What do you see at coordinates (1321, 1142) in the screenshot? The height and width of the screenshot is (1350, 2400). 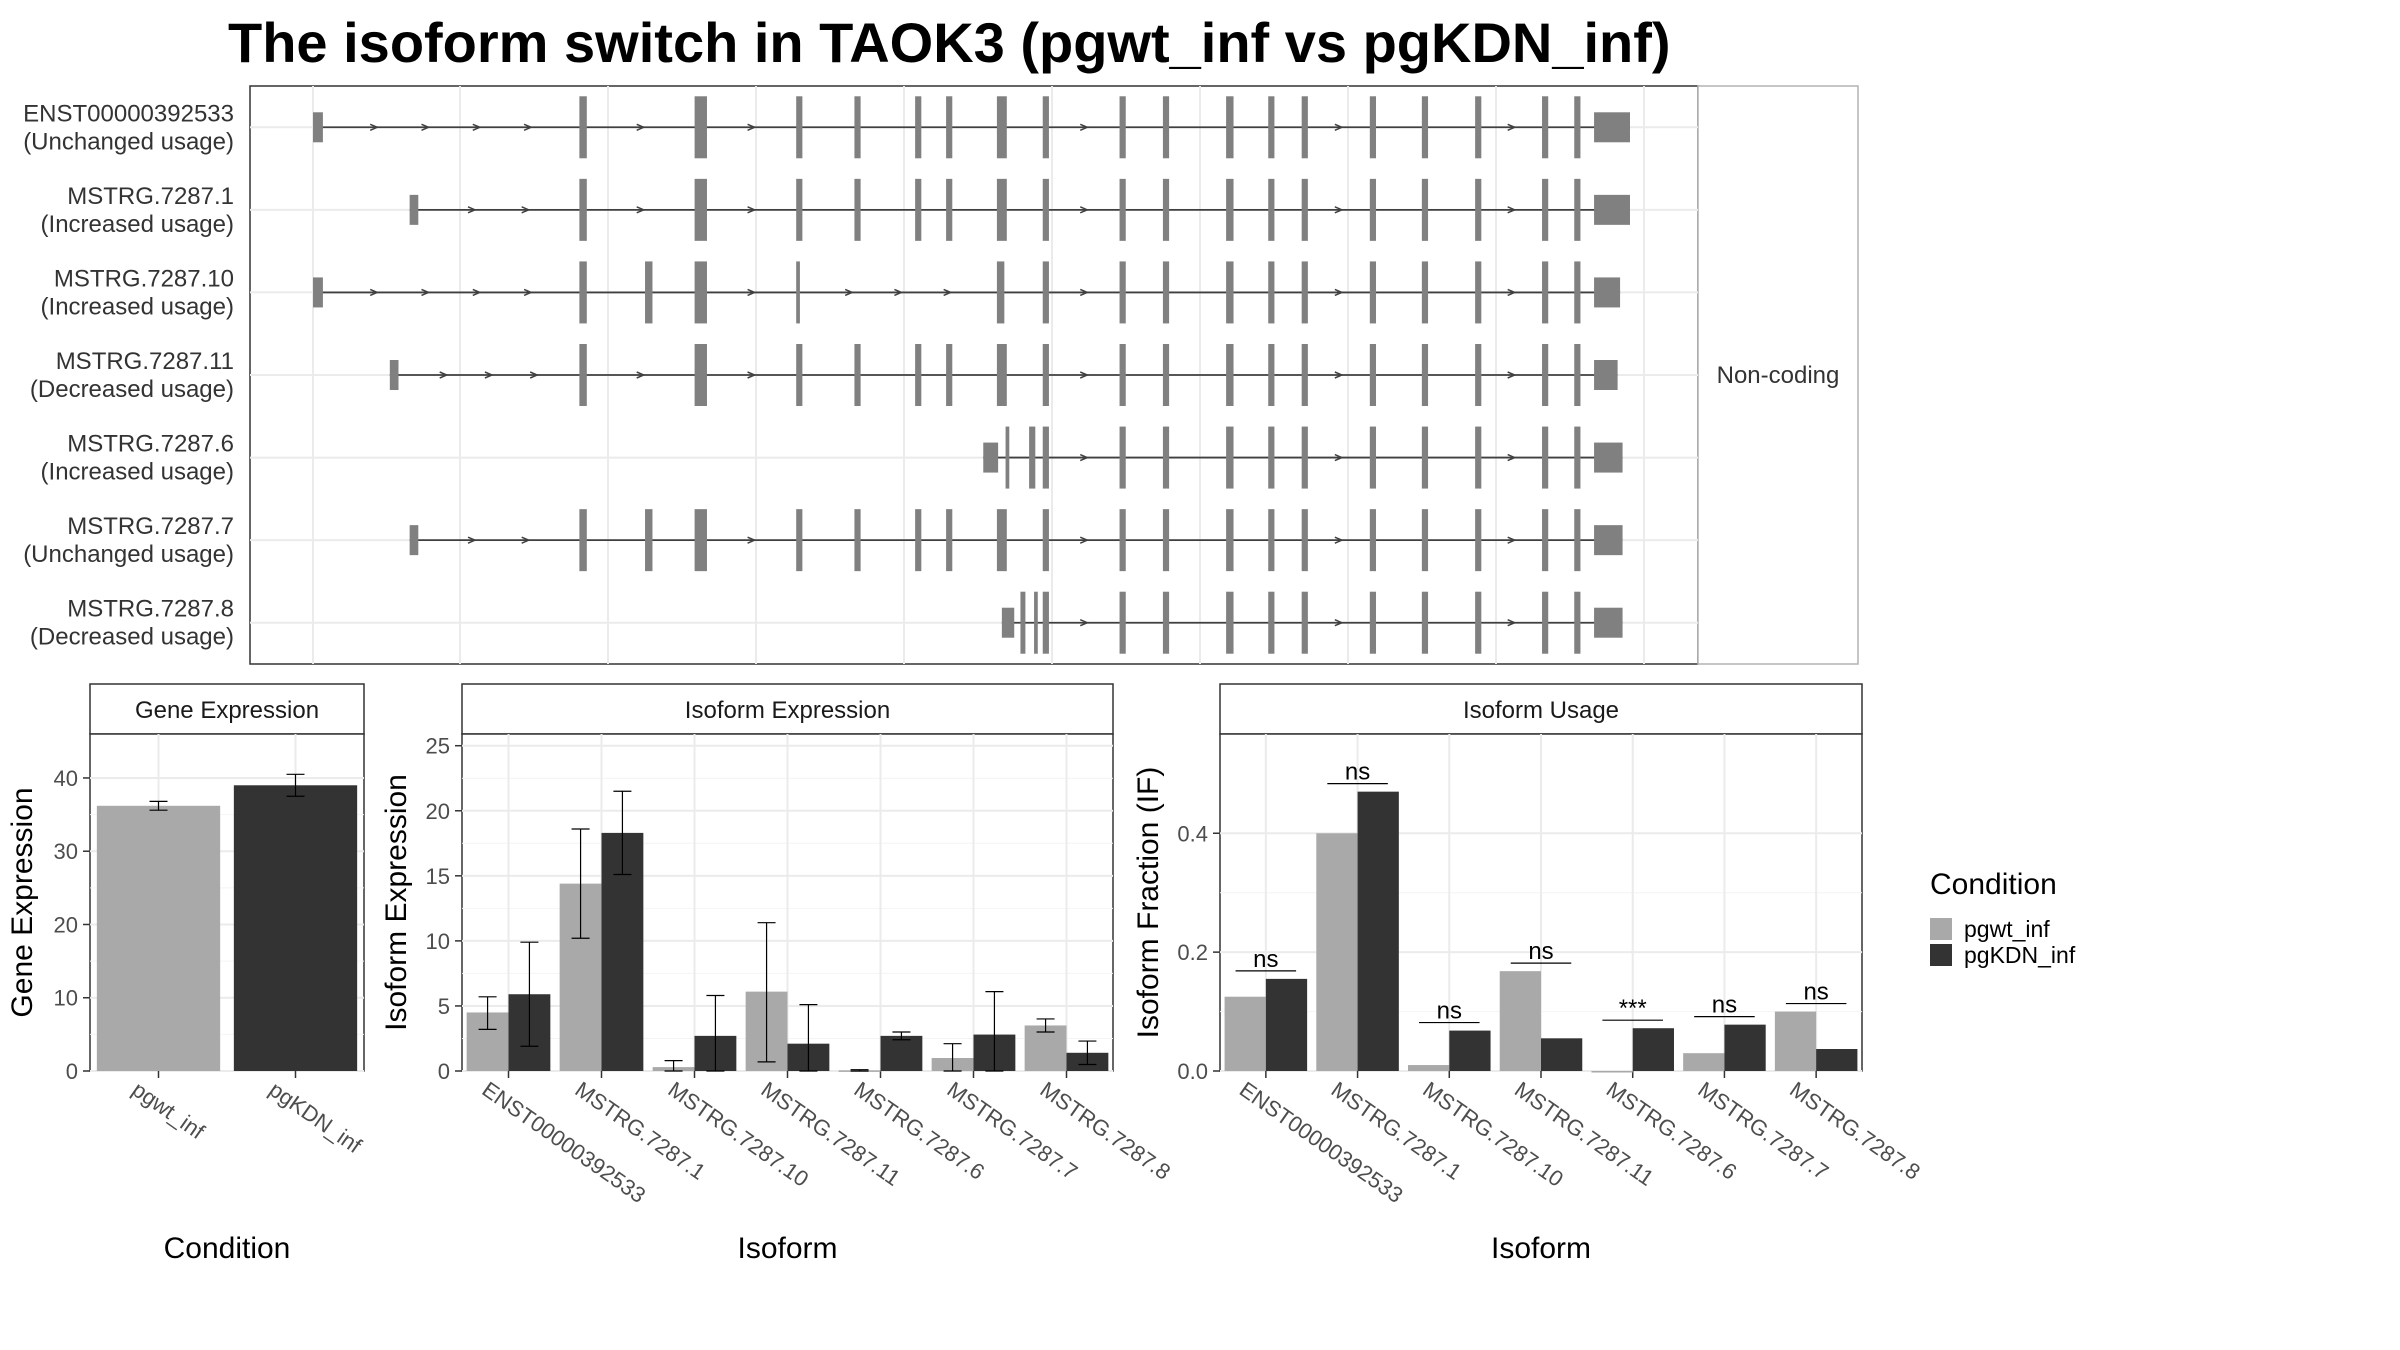 I see `x-tick-label: ENST00000392533` at bounding box center [1321, 1142].